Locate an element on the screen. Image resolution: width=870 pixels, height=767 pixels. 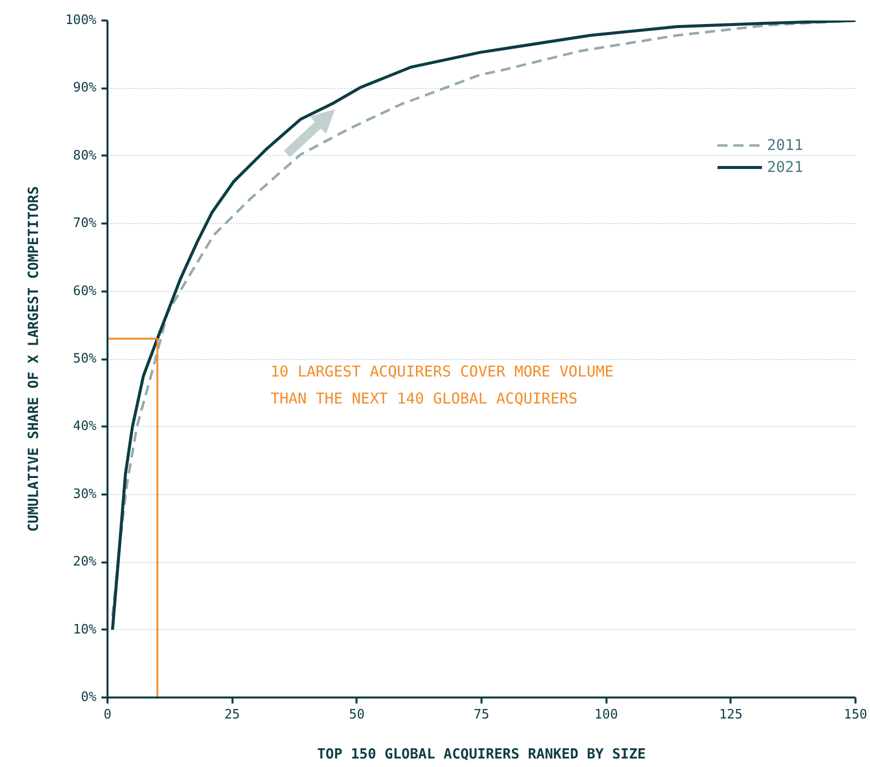
y-tick-label: 20% is located at coordinates (85, 562).